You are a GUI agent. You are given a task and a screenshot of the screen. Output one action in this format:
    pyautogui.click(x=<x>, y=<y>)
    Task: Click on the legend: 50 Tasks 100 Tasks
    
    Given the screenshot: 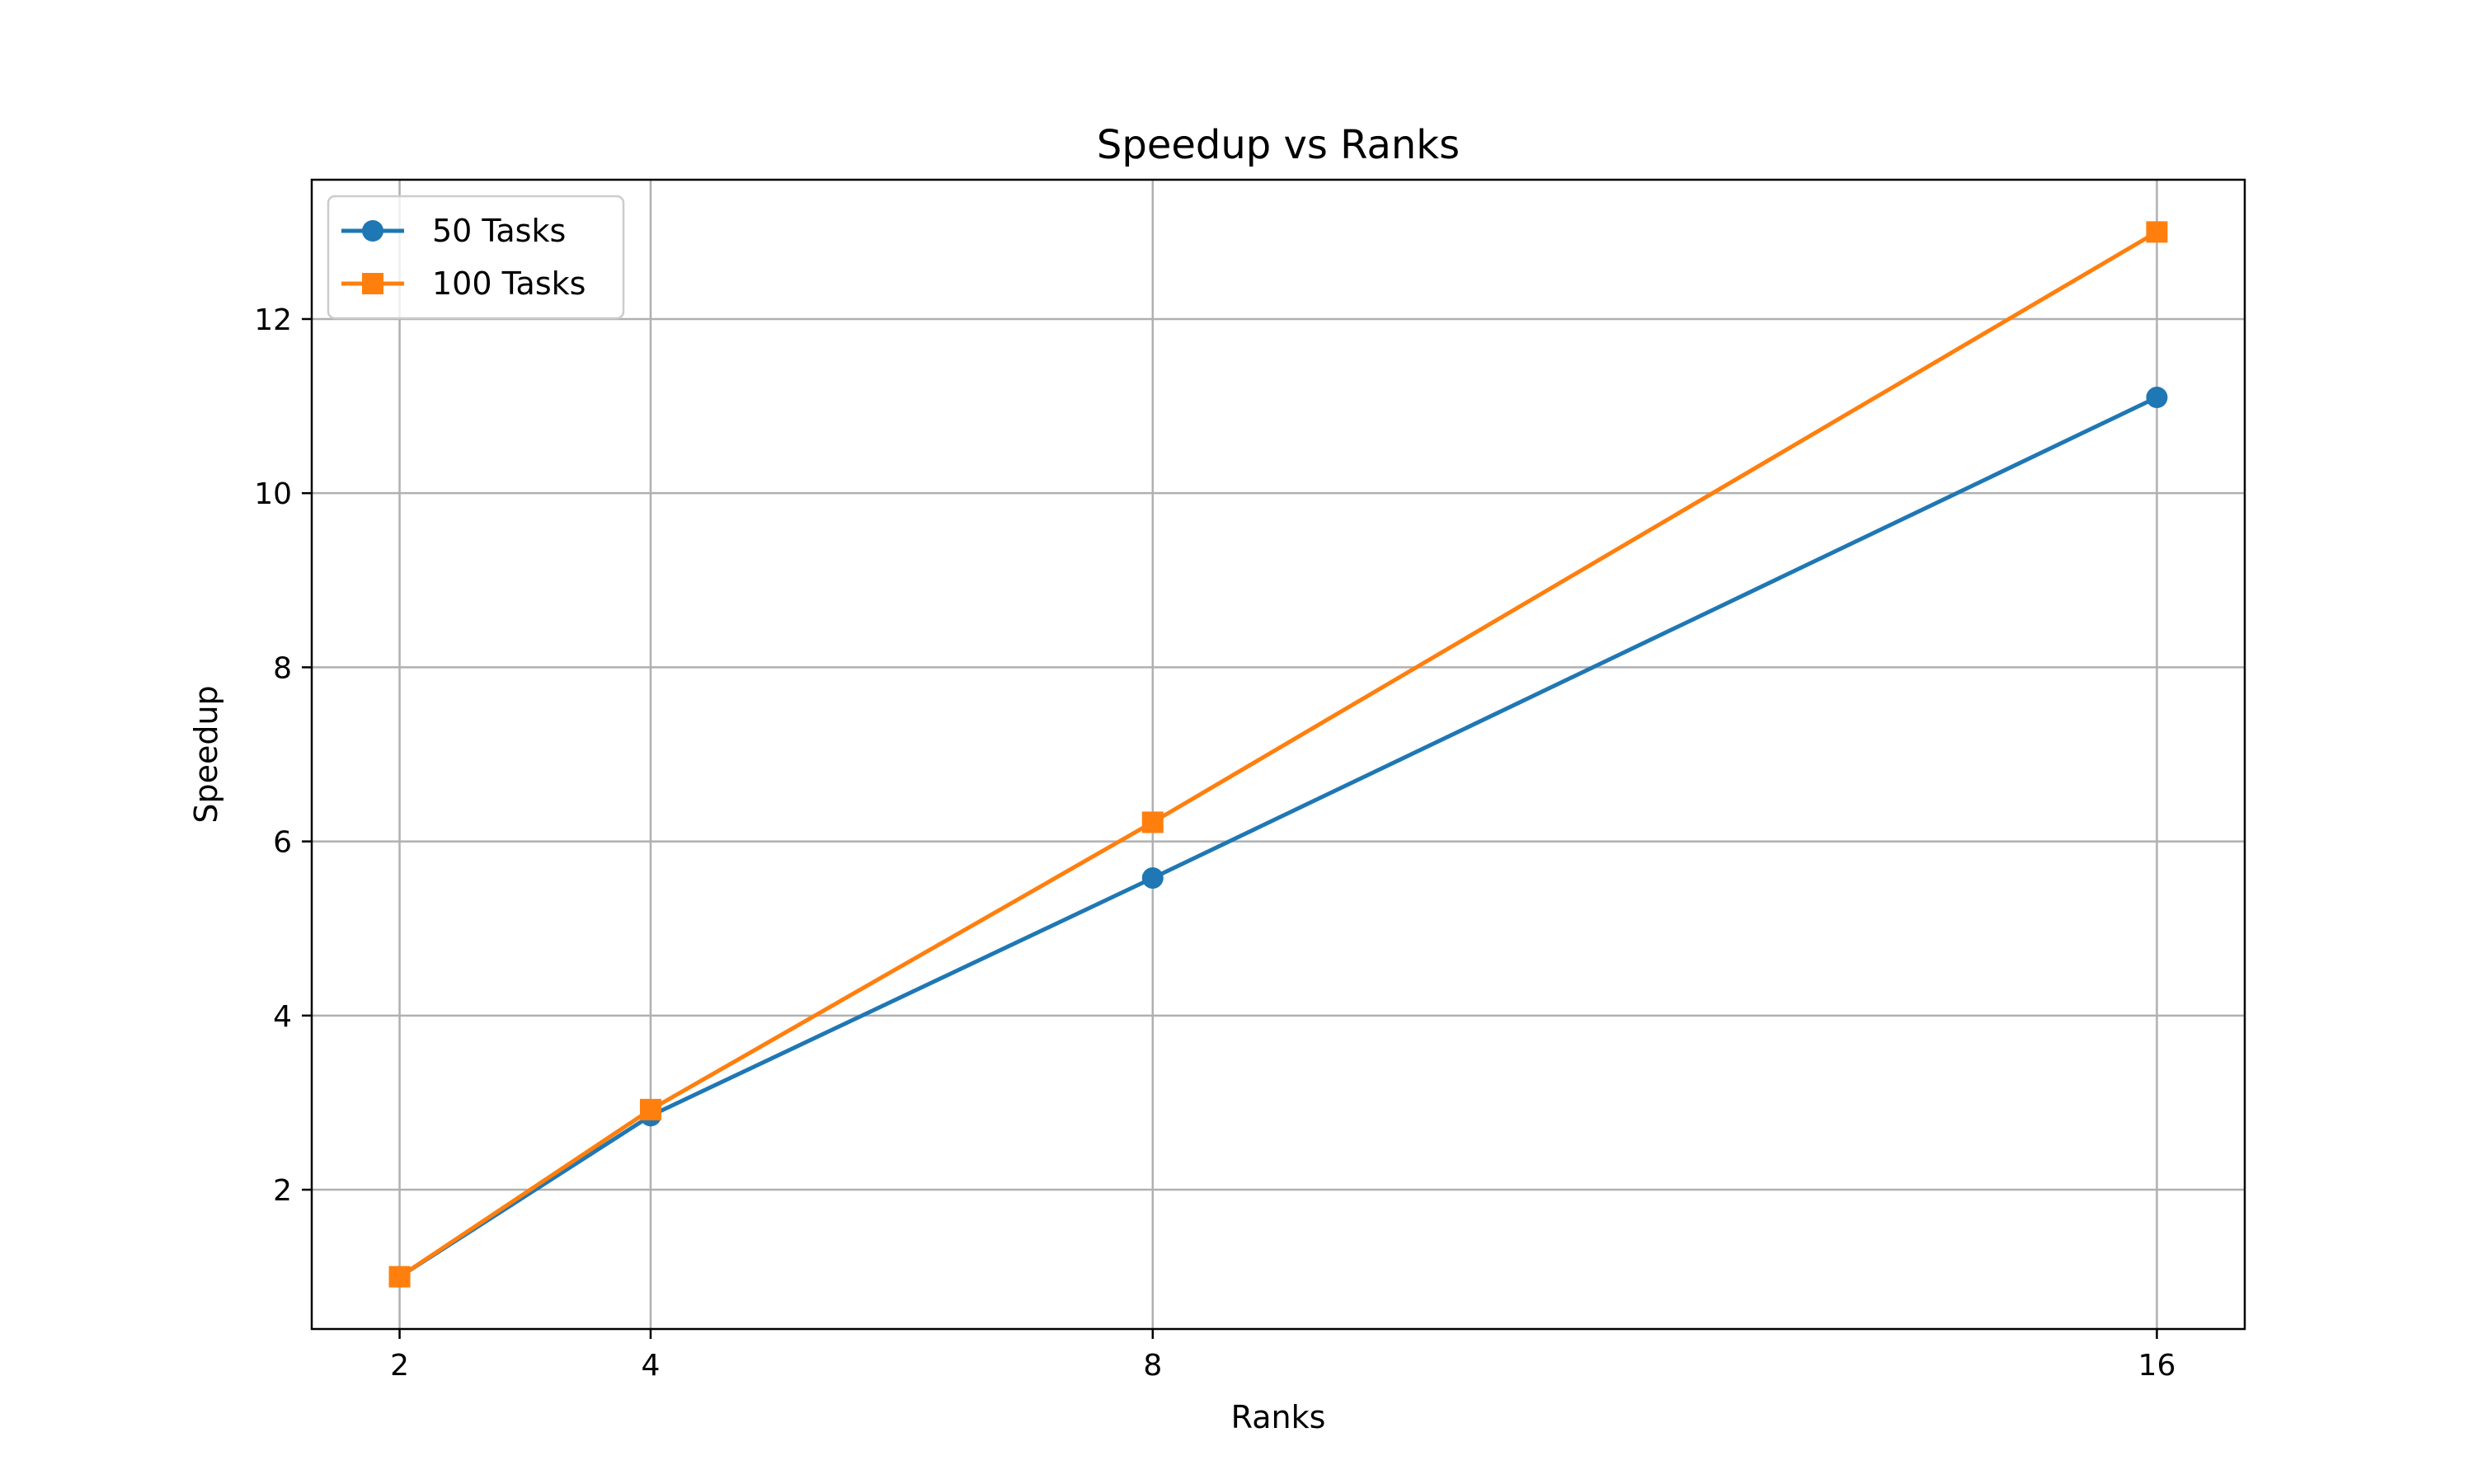 What is the action you would take?
    pyautogui.click(x=476, y=257)
    